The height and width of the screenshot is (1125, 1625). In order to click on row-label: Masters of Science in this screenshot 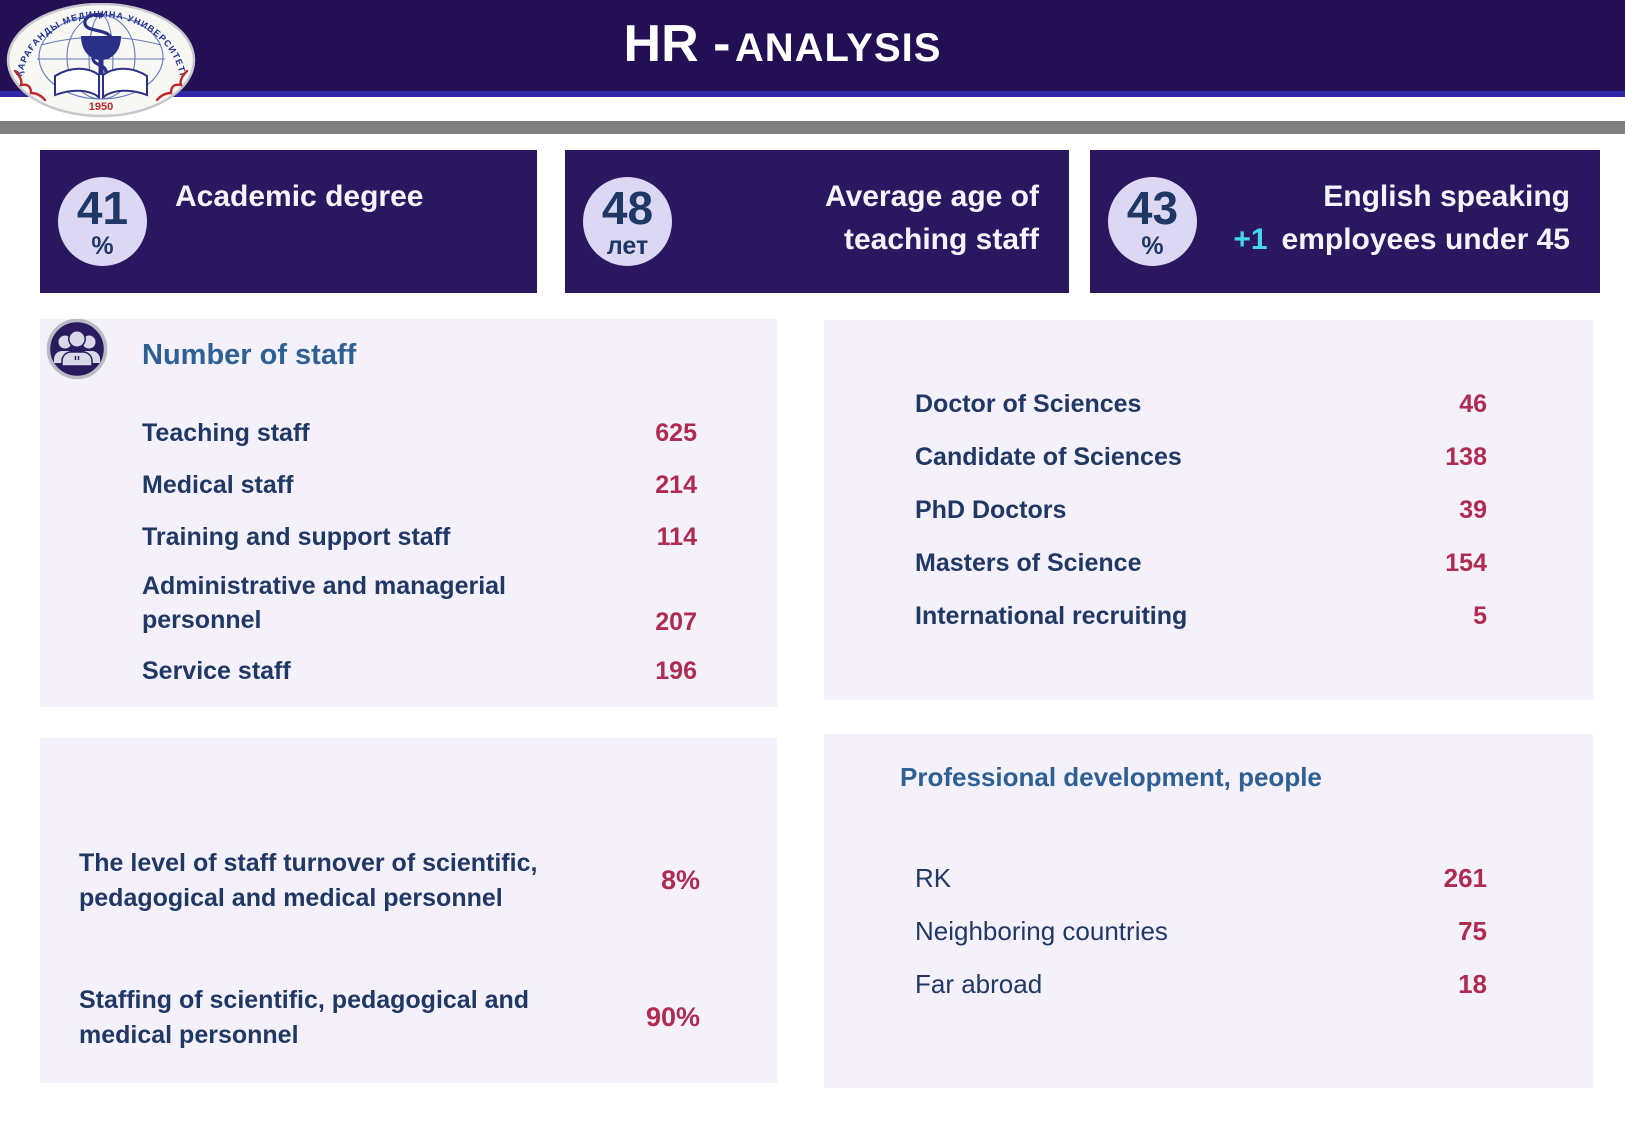, I will do `click(1028, 563)`.